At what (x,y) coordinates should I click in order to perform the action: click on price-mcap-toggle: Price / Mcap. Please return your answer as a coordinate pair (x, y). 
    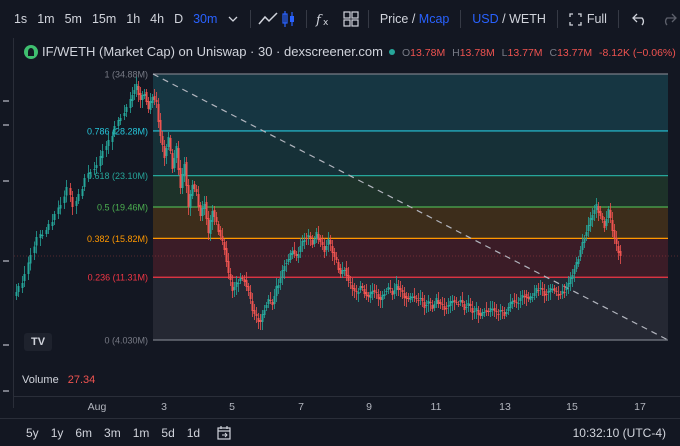
    Looking at the image, I should click on (415, 19).